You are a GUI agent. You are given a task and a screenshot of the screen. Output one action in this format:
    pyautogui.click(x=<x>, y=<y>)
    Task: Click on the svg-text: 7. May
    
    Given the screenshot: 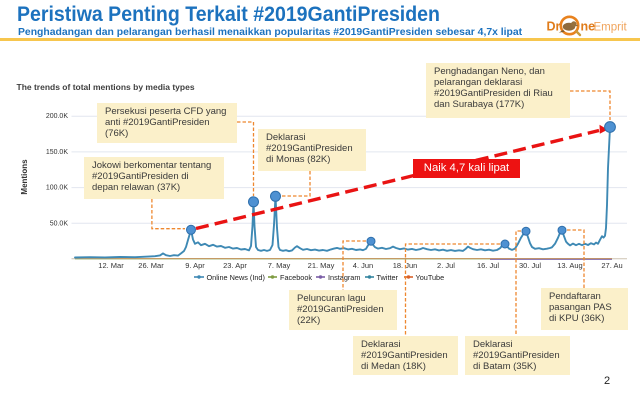 What is the action you would take?
    pyautogui.click(x=279, y=265)
    